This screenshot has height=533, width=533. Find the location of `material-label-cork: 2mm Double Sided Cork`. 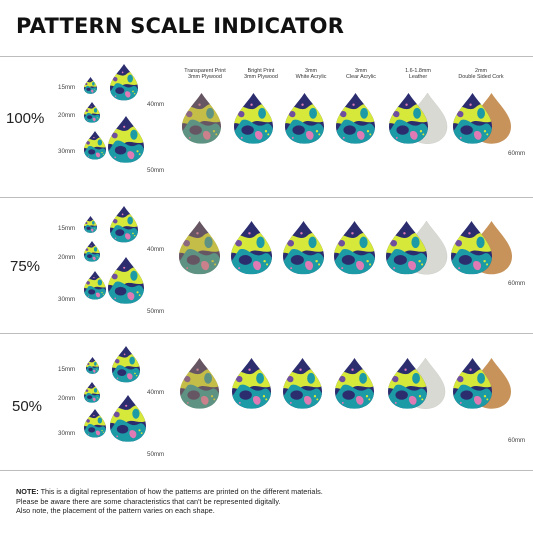

material-label-cork: 2mm Double Sided Cork is located at coordinates (481, 74).